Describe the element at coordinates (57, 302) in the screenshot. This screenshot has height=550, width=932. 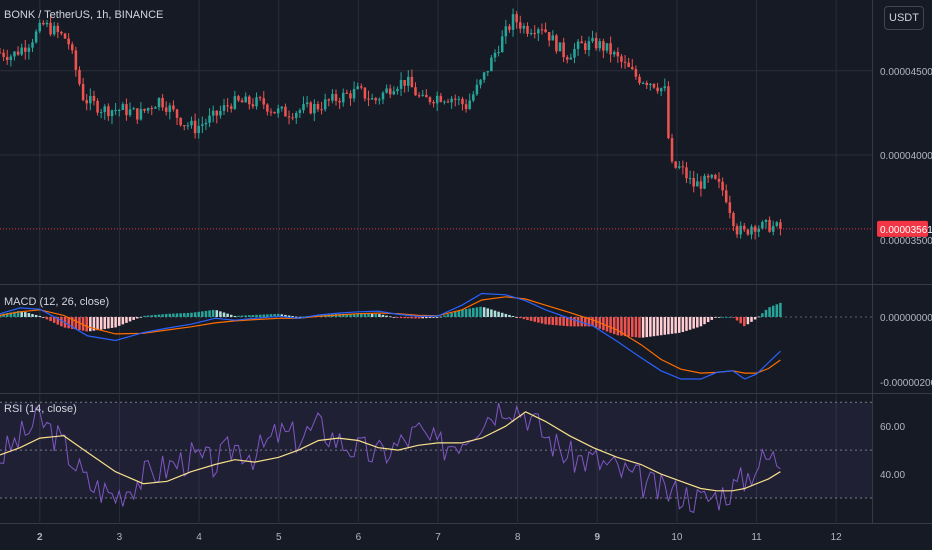
I see `macd-legend: MACD (12, 26, close)` at that location.